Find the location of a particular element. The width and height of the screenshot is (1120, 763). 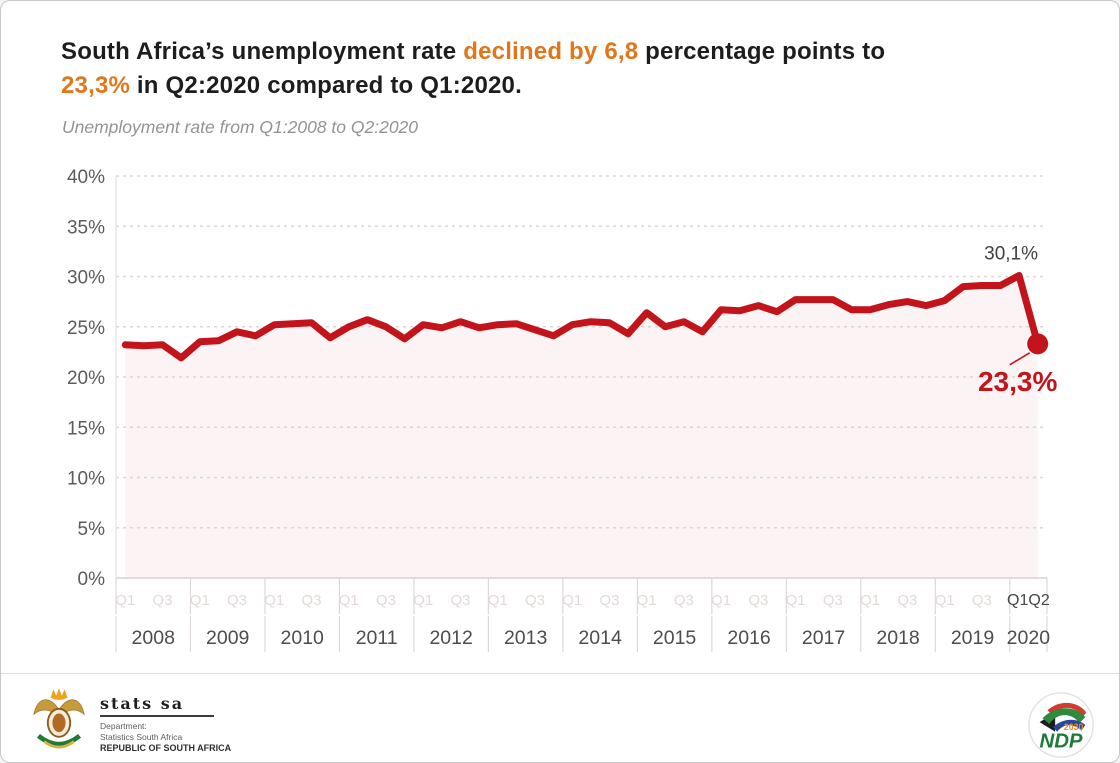

coat-sun is located at coordinates (59, 694).